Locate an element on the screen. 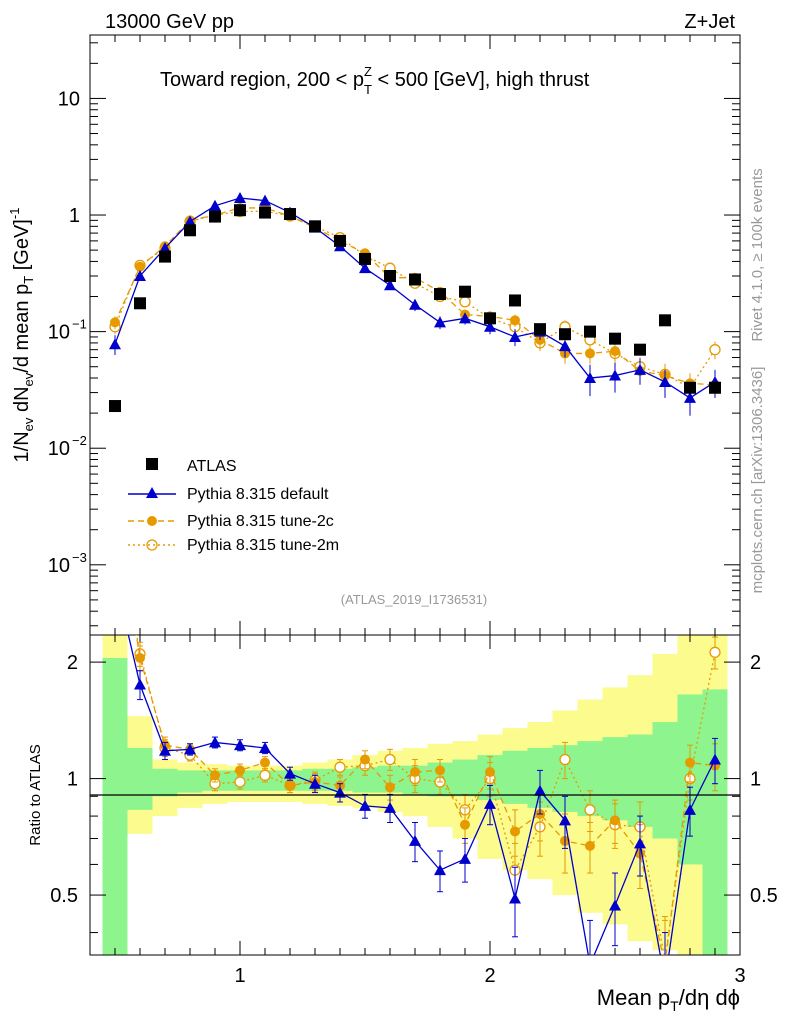 The height and width of the screenshot is (1024, 786). point-tune2m is located at coordinates (715, 350).